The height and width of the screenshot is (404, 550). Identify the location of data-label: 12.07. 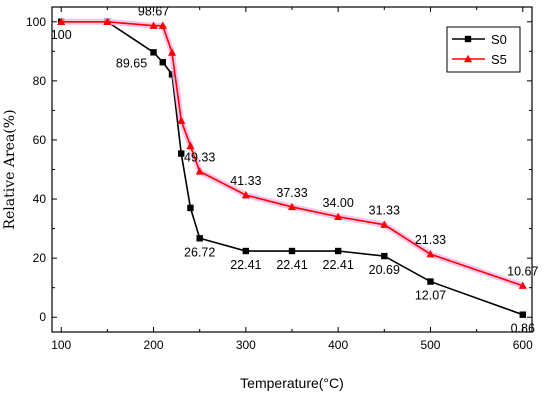
(430, 296).